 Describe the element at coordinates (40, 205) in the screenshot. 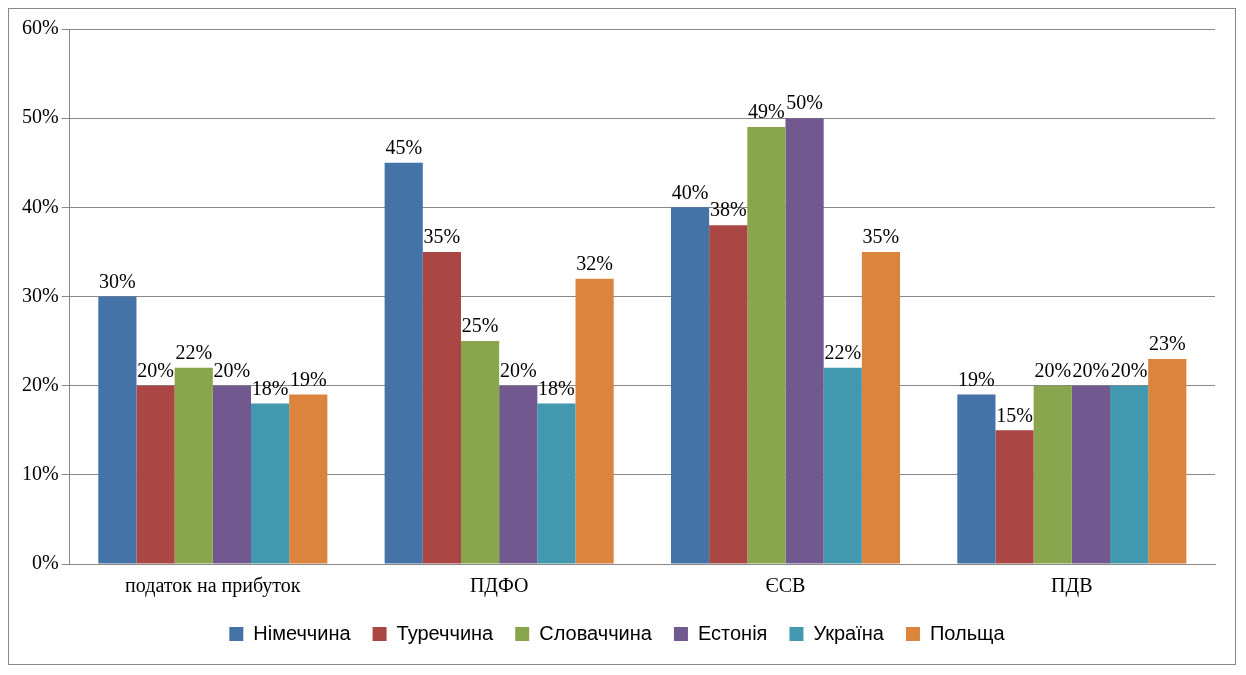

I see `y-tick-label: 40%` at that location.